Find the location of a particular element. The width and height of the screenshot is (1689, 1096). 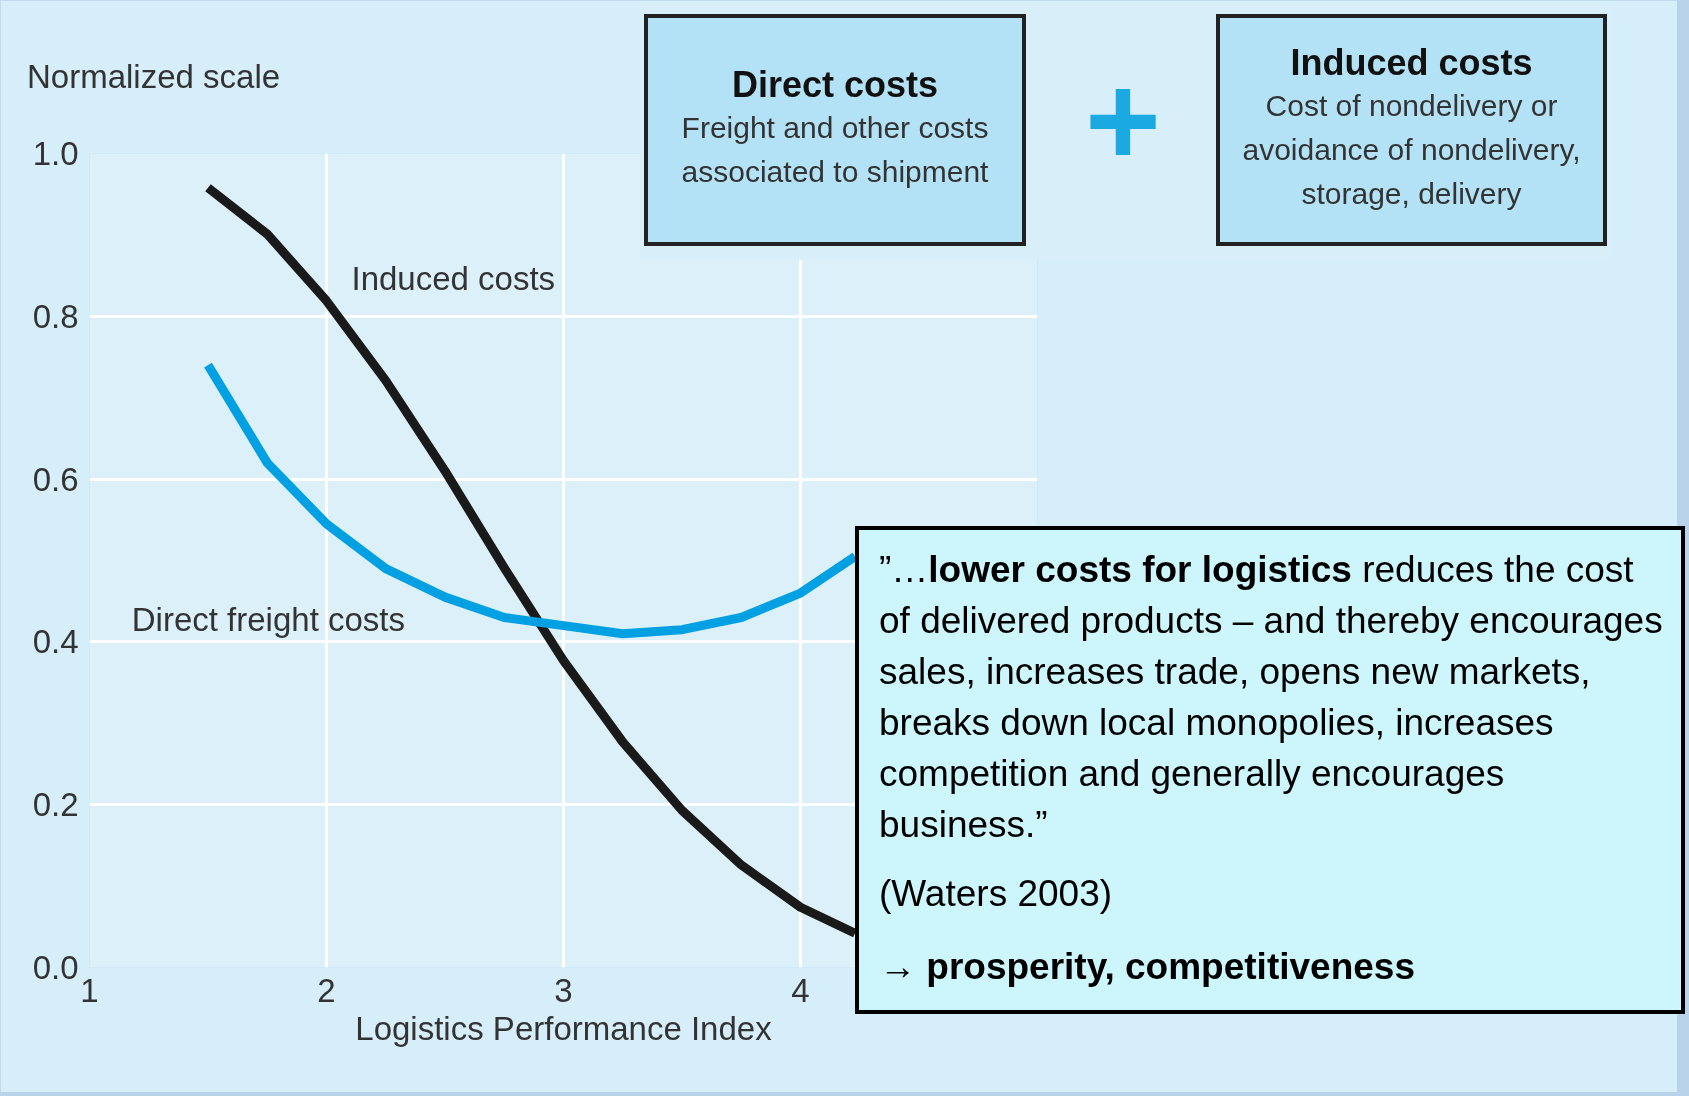

series-label: Induced costs is located at coordinates (453, 279).